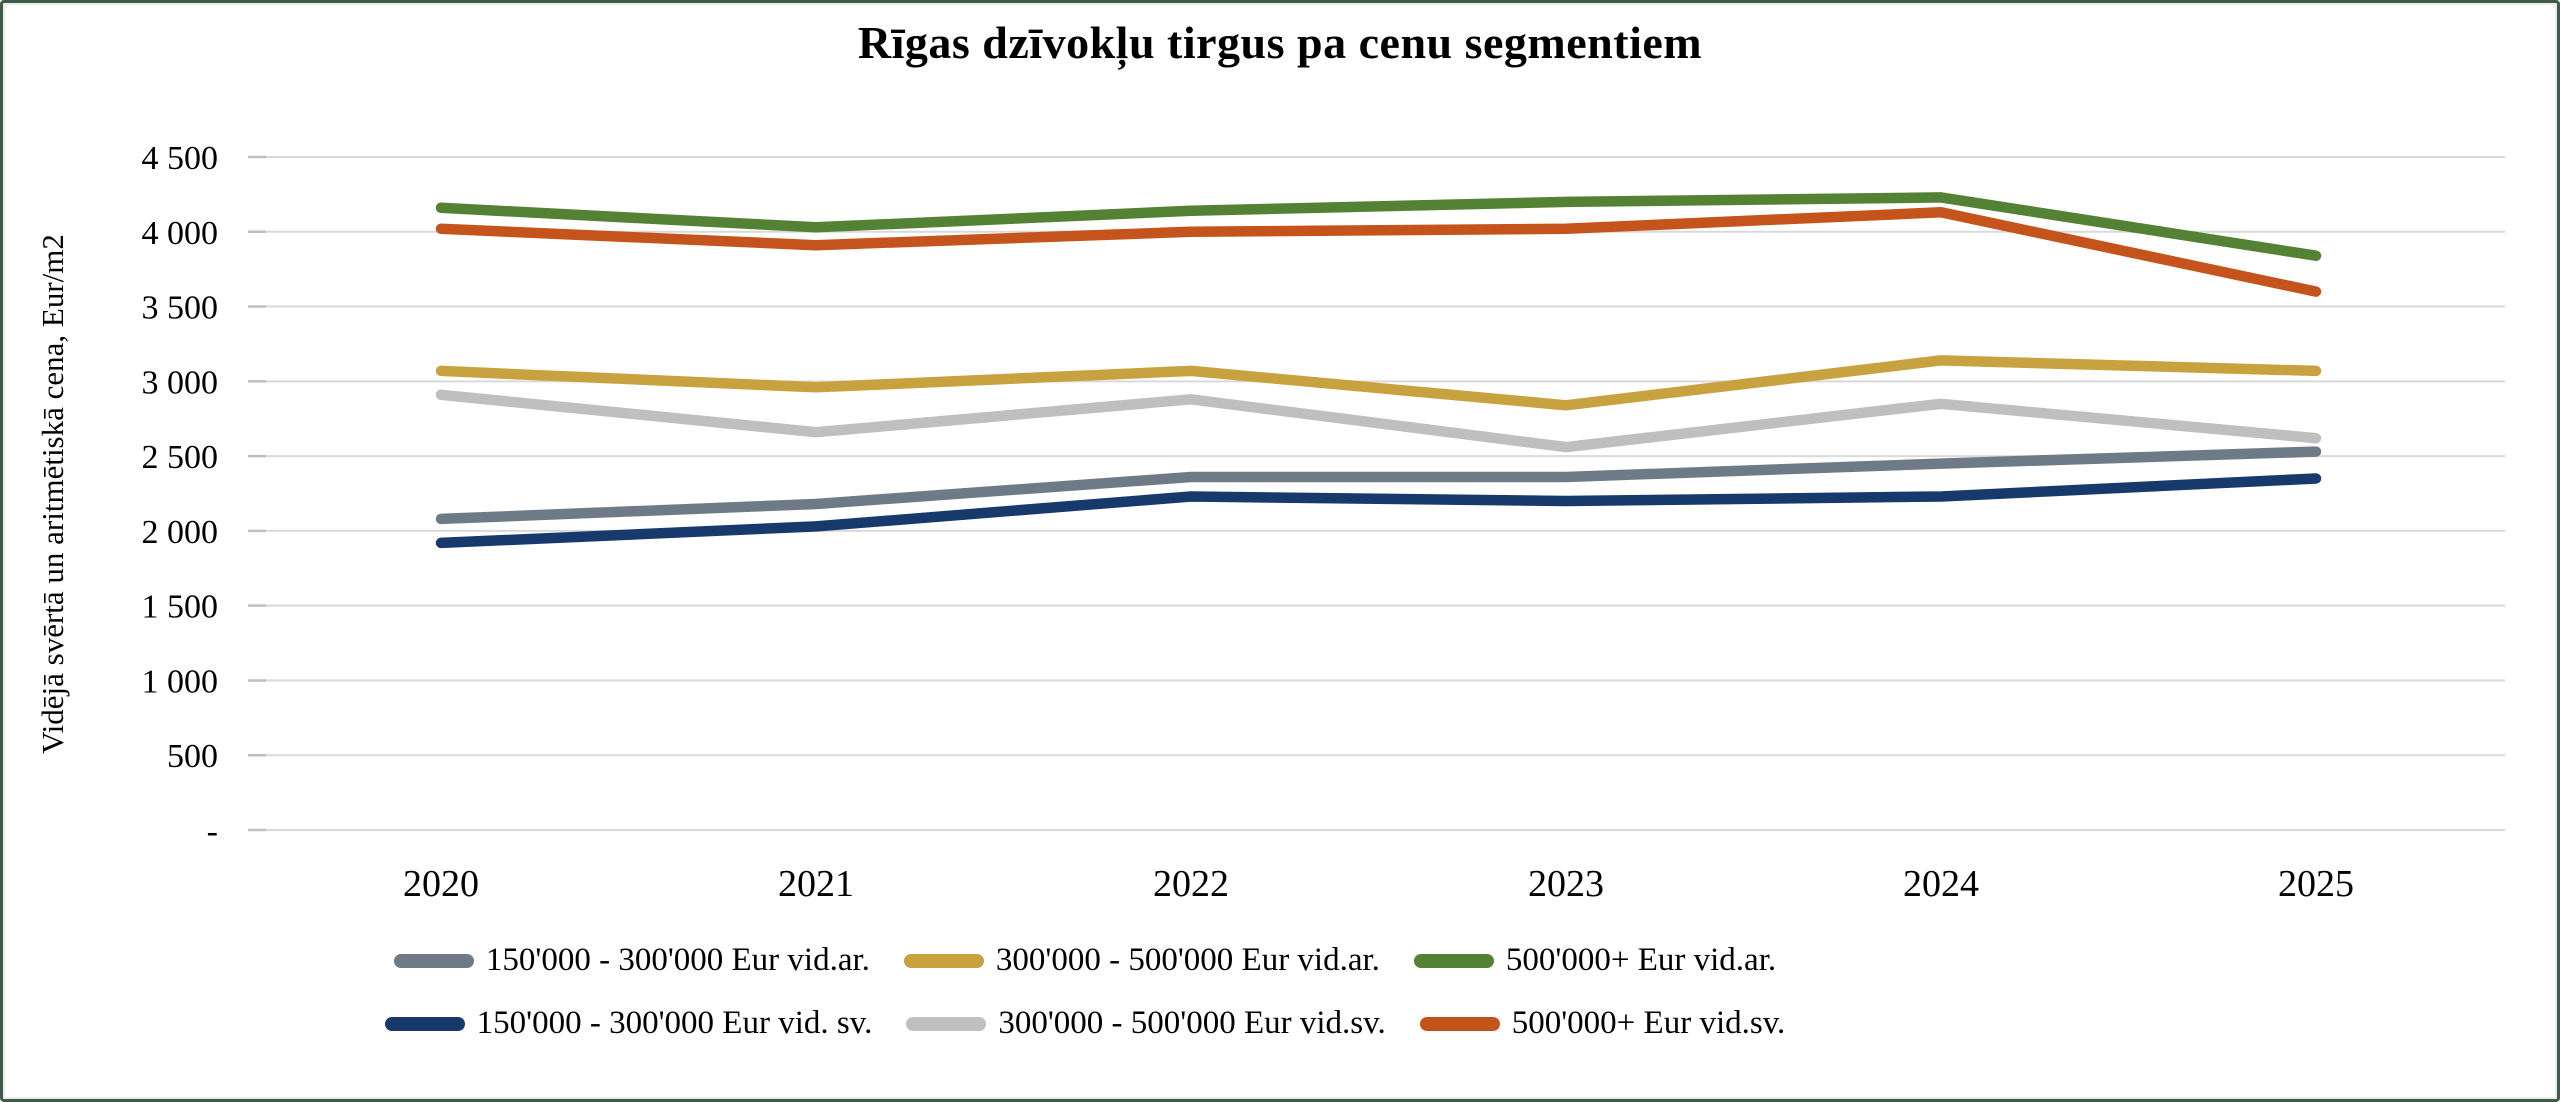 This screenshot has height=1102, width=2560. What do you see at coordinates (1191, 884) in the screenshot?
I see `x-tick-label: 2022` at bounding box center [1191, 884].